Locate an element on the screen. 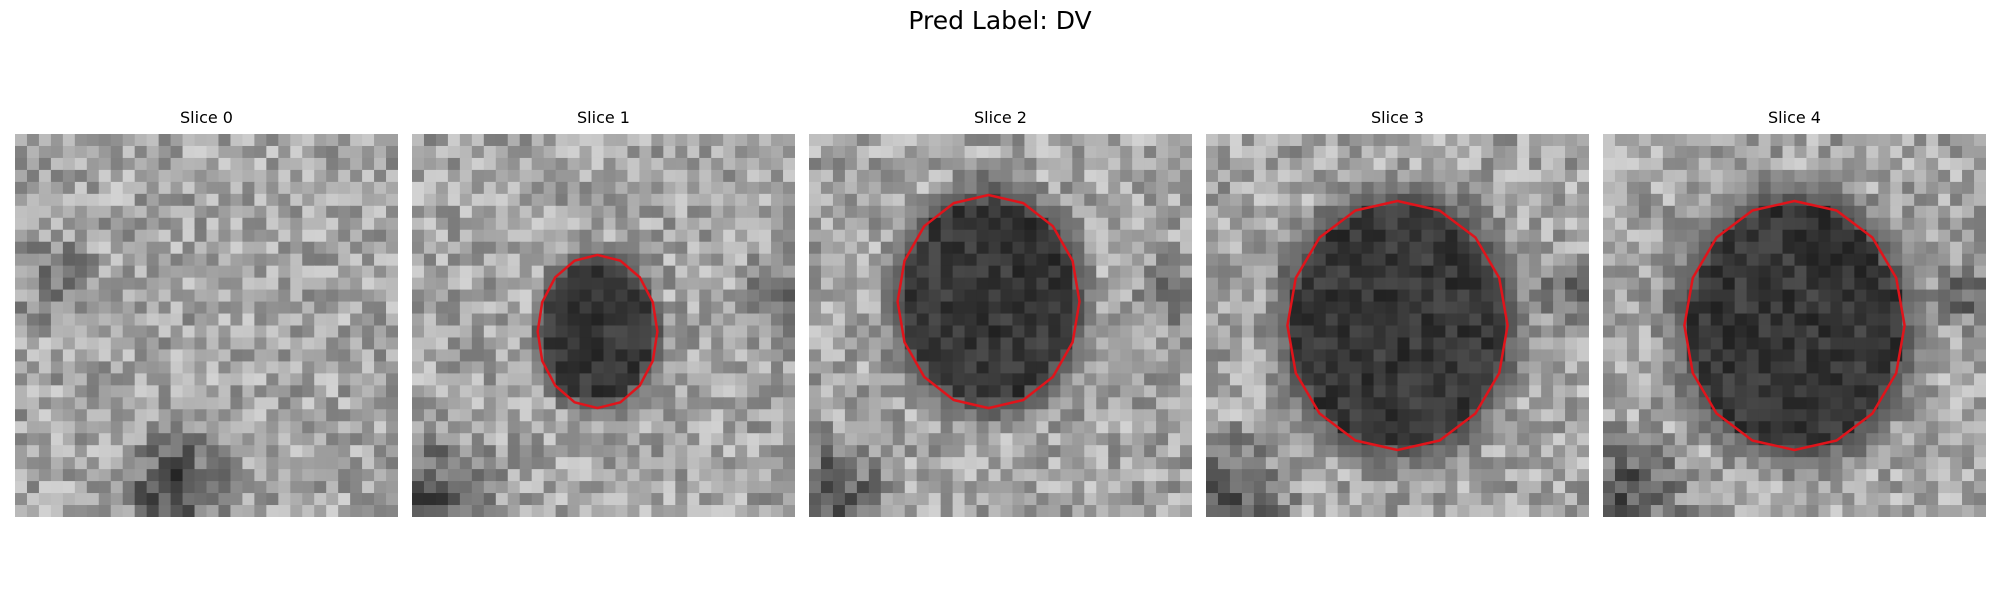 This screenshot has width=2000, height=600. figure-suptitle: Pred Label: DV is located at coordinates (1000, 20).